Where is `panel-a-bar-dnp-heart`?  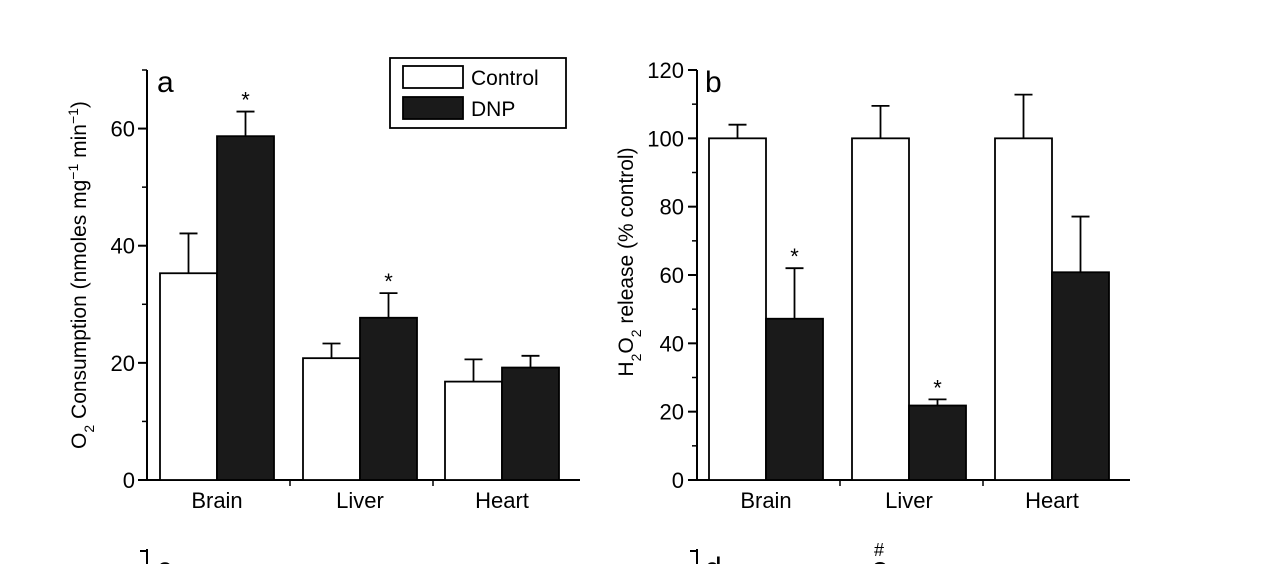
panel-a-bar-dnp-heart is located at coordinates (530, 423).